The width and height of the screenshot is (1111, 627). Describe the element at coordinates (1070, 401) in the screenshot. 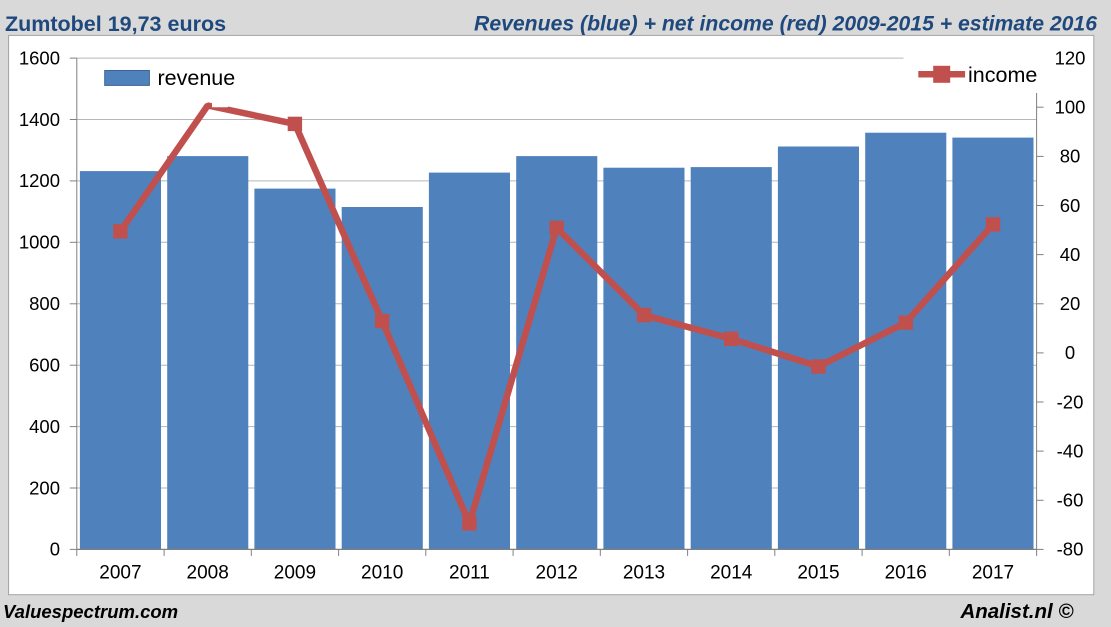

I see `svg-text: -20` at that location.